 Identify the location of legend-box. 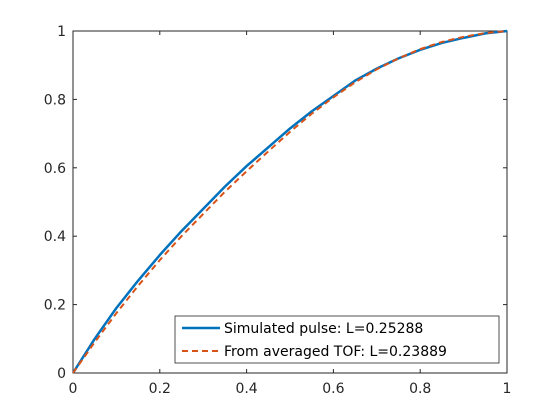
(337, 339).